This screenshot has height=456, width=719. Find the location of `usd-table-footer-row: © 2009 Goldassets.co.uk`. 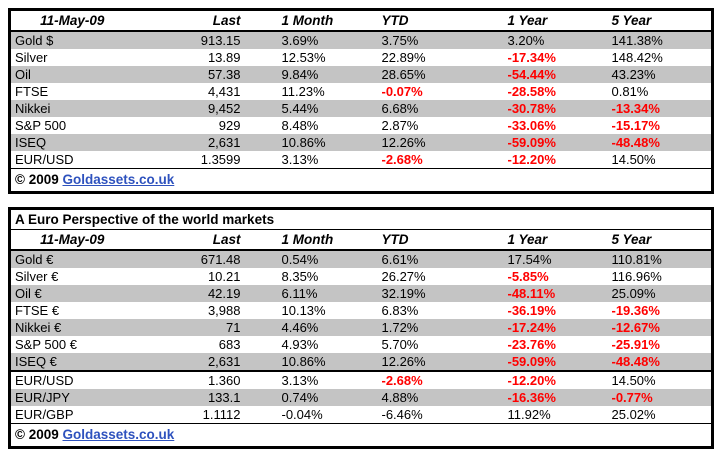

usd-table-footer-row: © 2009 Goldassets.co.uk is located at coordinates (361, 180).